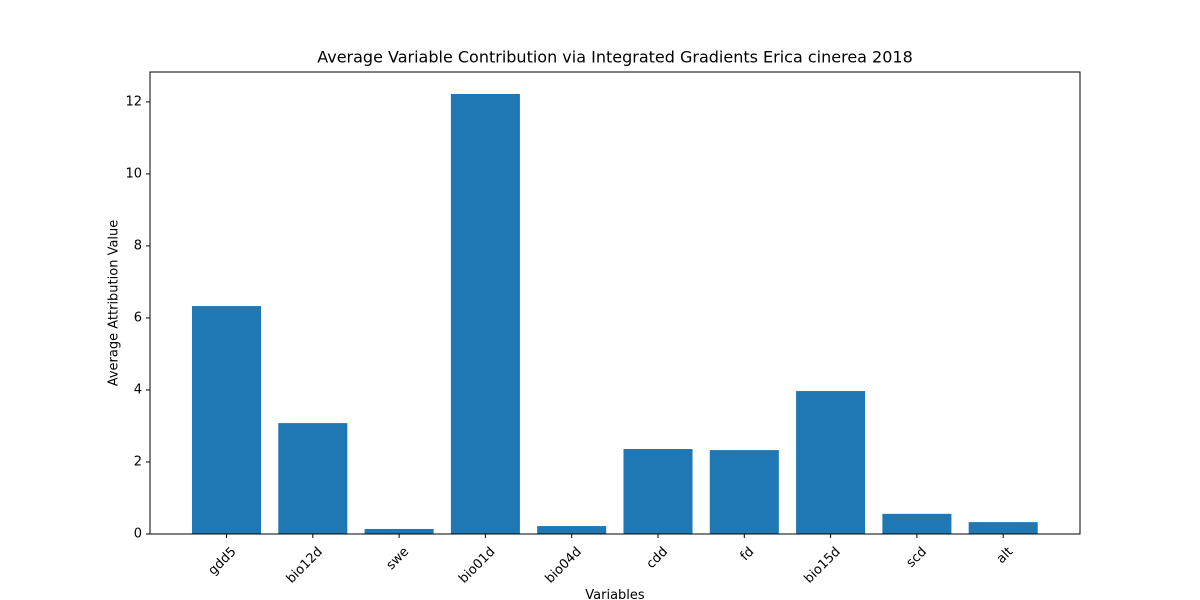 The image size is (1200, 600). Describe the element at coordinates (822, 565) in the screenshot. I see `x-tick-label: bio15d` at that location.